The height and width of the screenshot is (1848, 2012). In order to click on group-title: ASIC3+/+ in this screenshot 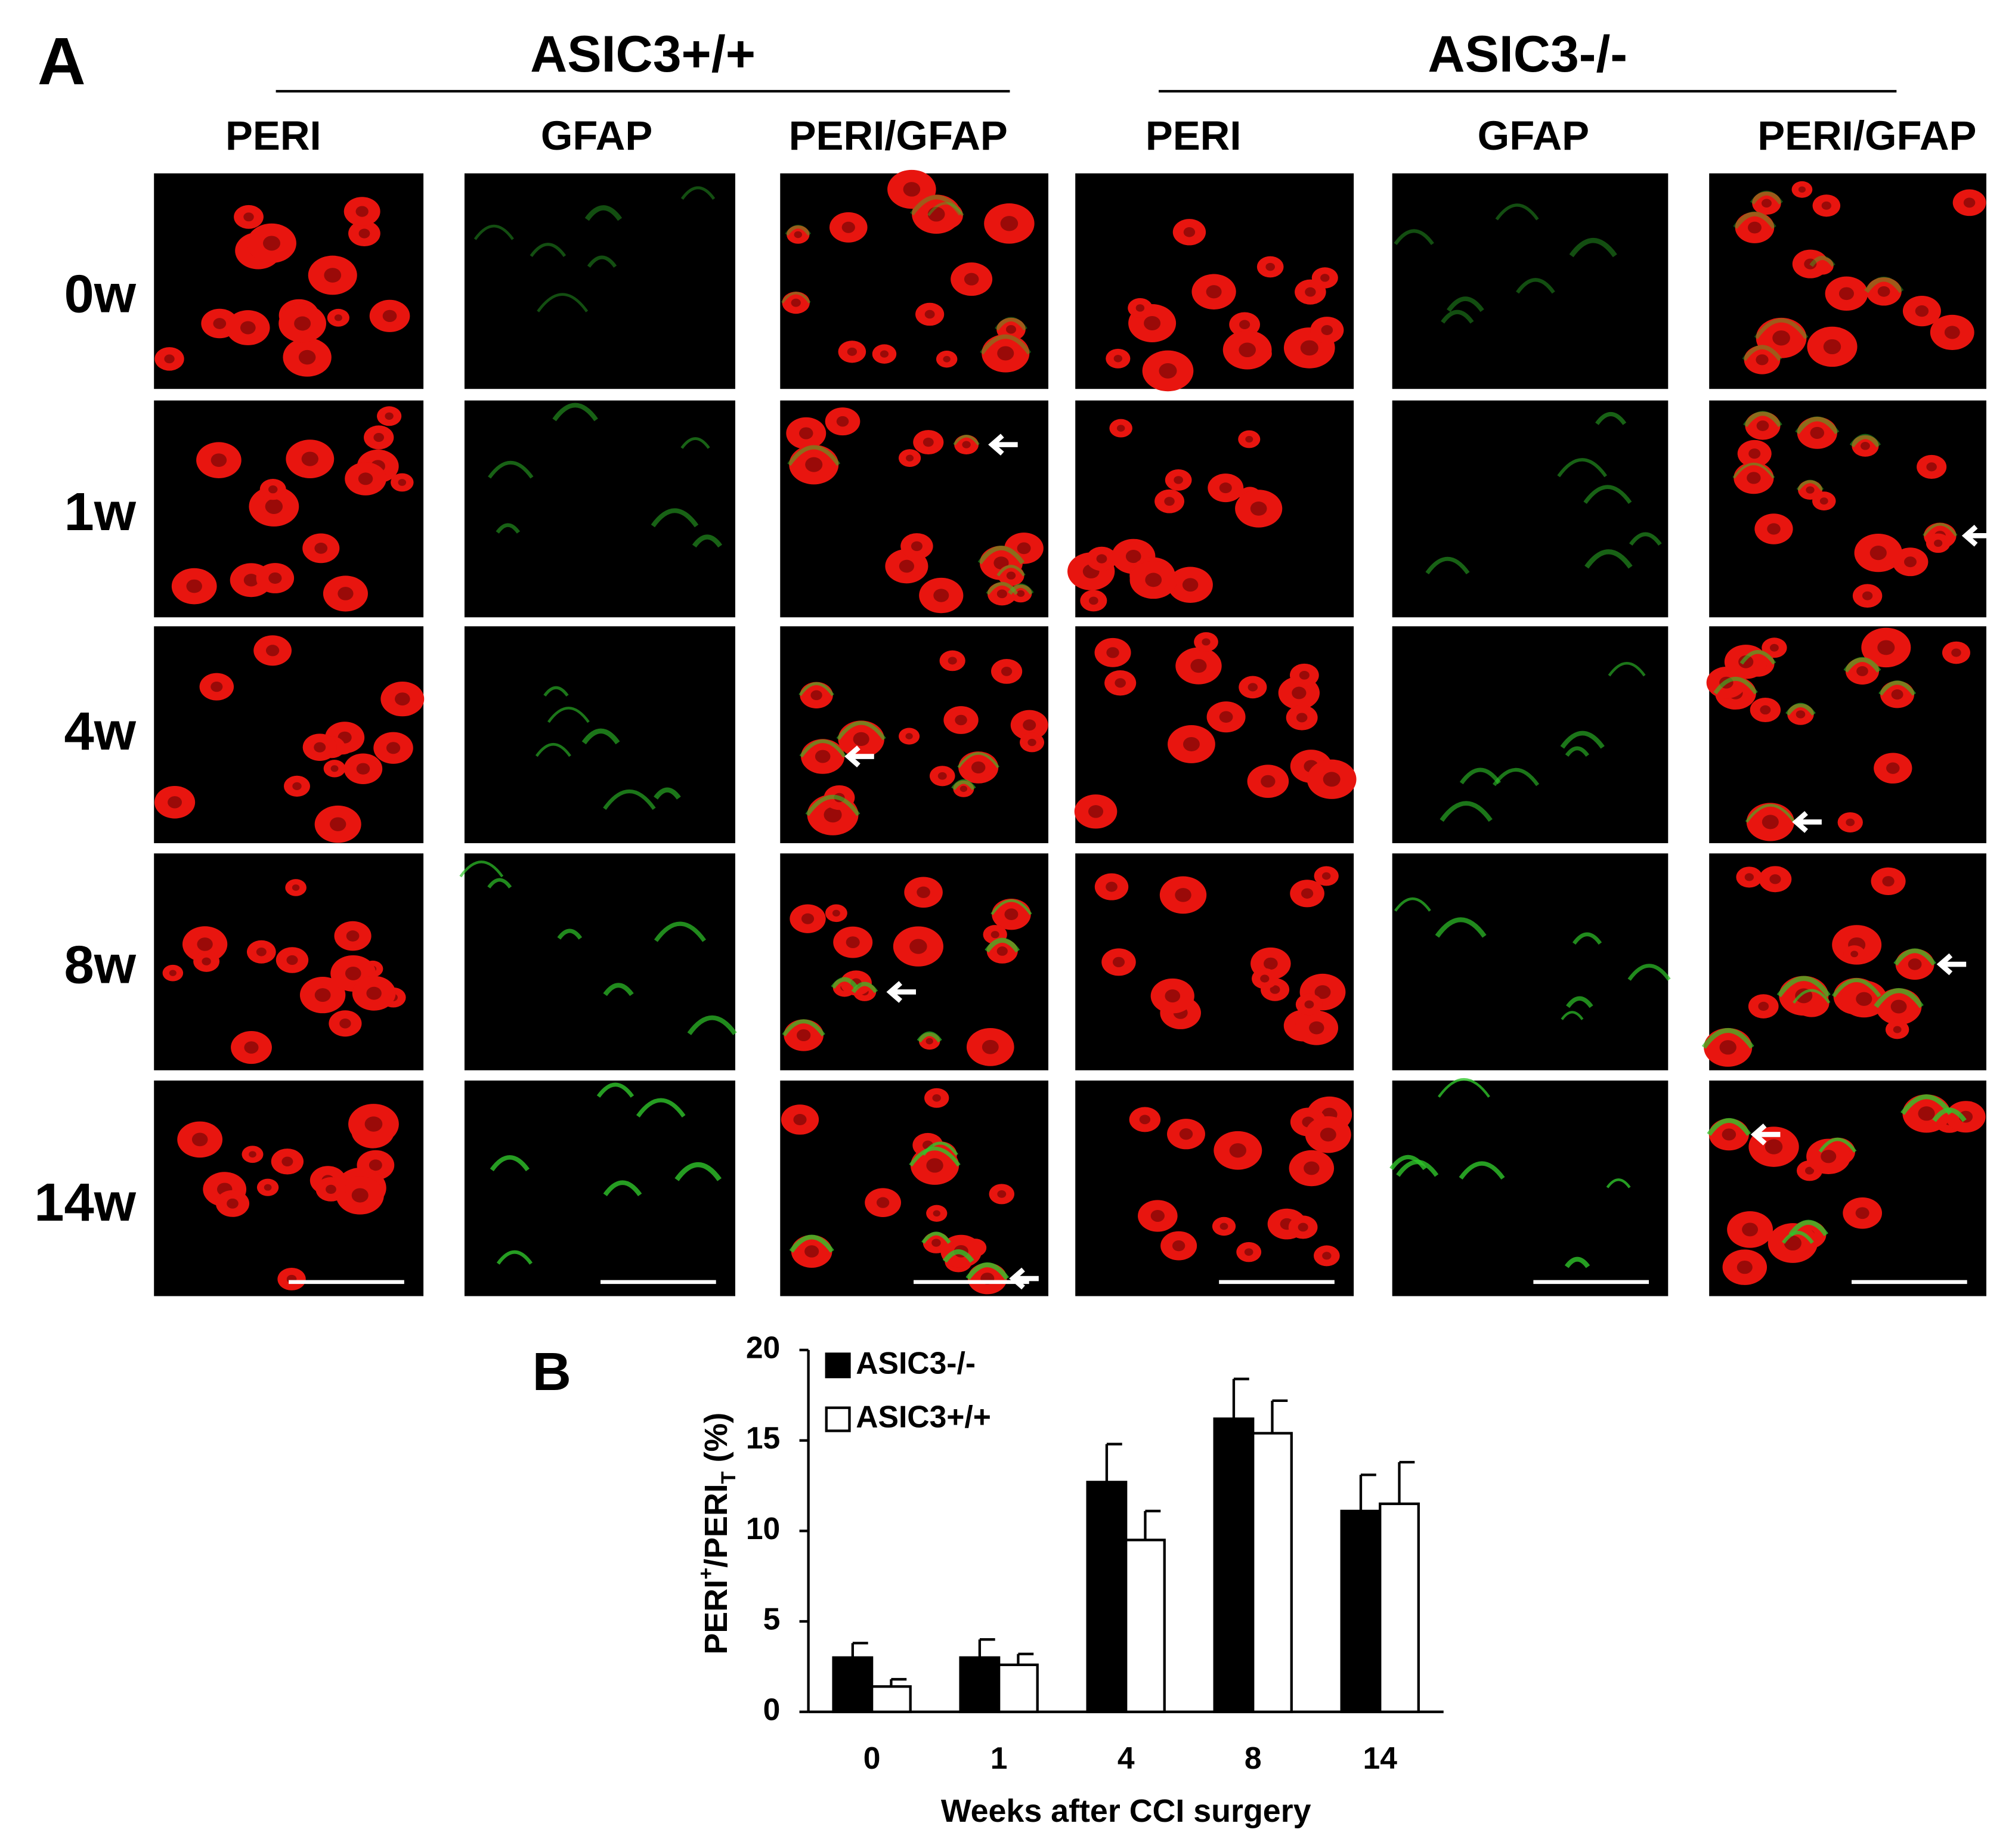, I will do `click(643, 55)`.